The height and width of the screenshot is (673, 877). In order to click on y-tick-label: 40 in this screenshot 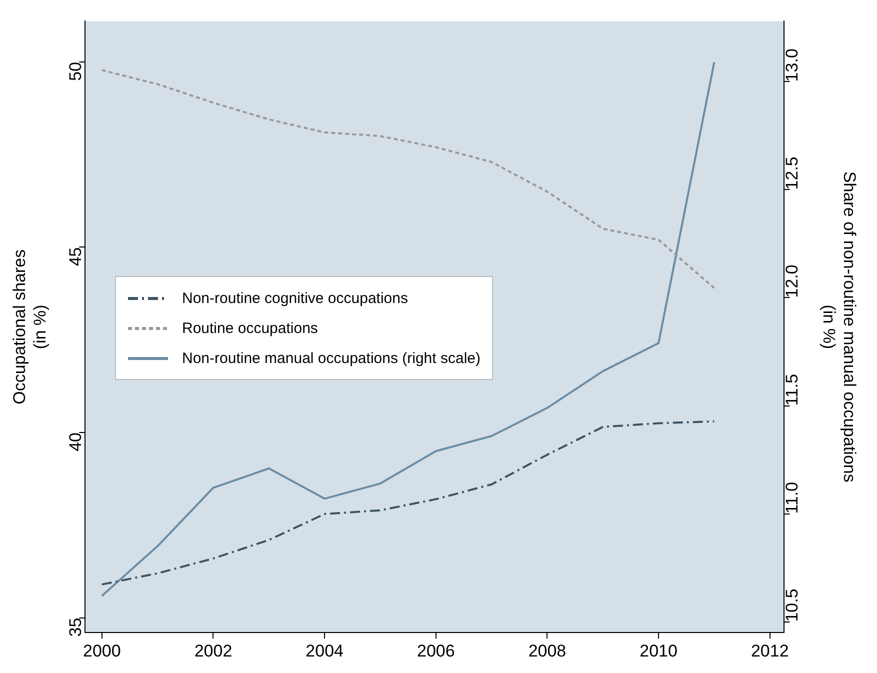, I will do `click(75, 442)`.